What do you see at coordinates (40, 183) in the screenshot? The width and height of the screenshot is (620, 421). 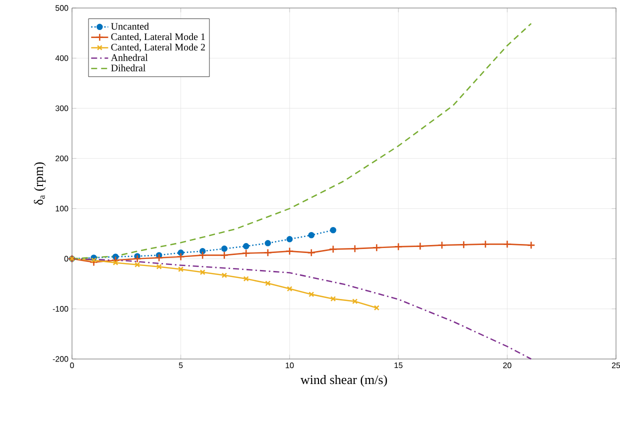 I see `y-axis-title: δ$_{a}$ (rpm)` at bounding box center [40, 183].